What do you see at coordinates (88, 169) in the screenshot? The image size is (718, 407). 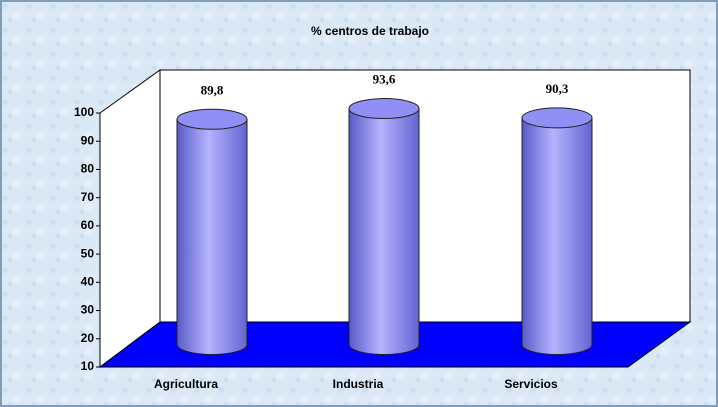 I see `y-tick-label: 80` at bounding box center [88, 169].